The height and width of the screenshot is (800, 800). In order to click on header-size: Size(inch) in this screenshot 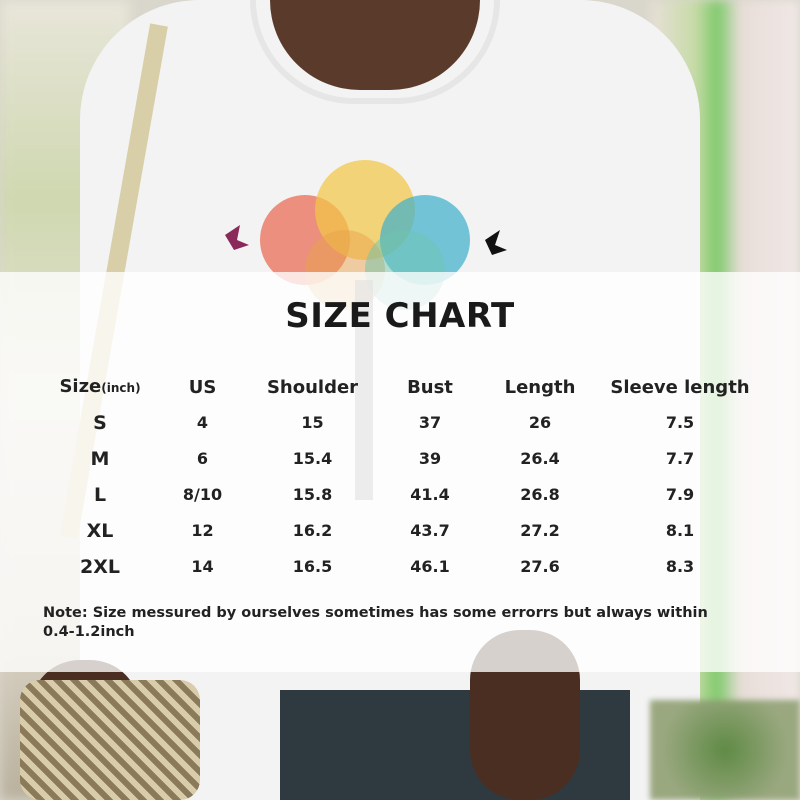, I will do `click(100, 387)`.